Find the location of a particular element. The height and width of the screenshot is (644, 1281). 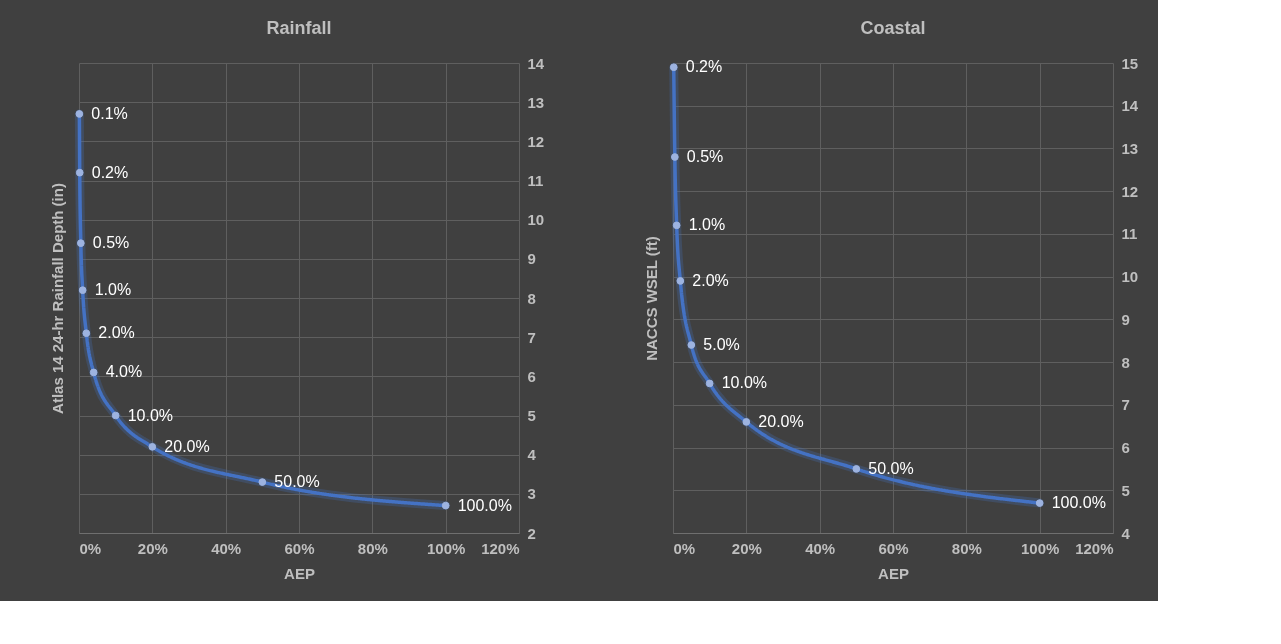

annotation: 4.0% is located at coordinates (124, 372).